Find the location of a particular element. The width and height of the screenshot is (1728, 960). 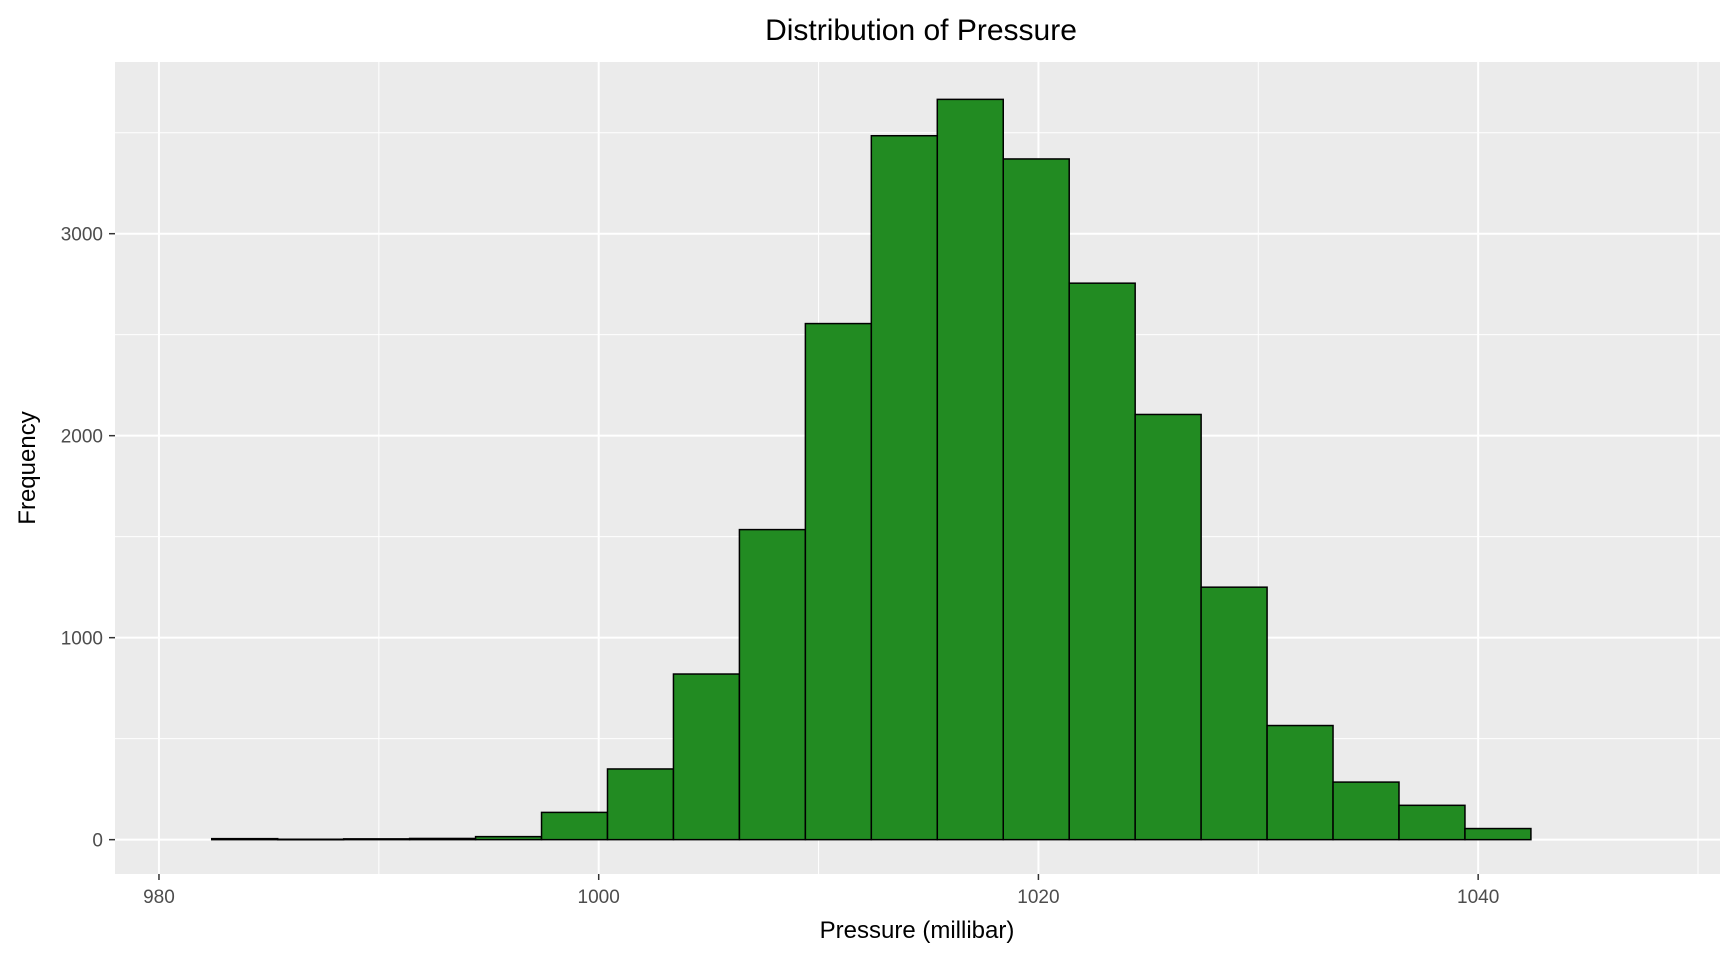

y-tick-label: 3000 is located at coordinates (82, 235).